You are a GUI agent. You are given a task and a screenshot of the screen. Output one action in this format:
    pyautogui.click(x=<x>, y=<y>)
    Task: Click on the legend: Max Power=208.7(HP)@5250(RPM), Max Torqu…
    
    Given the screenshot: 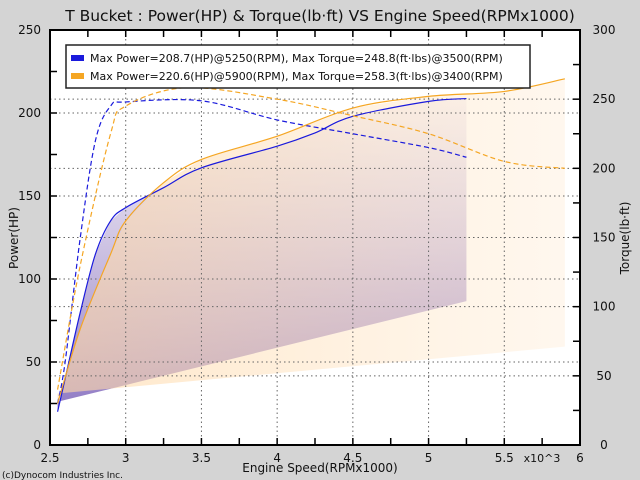 What is the action you would take?
    pyautogui.click(x=298, y=66)
    